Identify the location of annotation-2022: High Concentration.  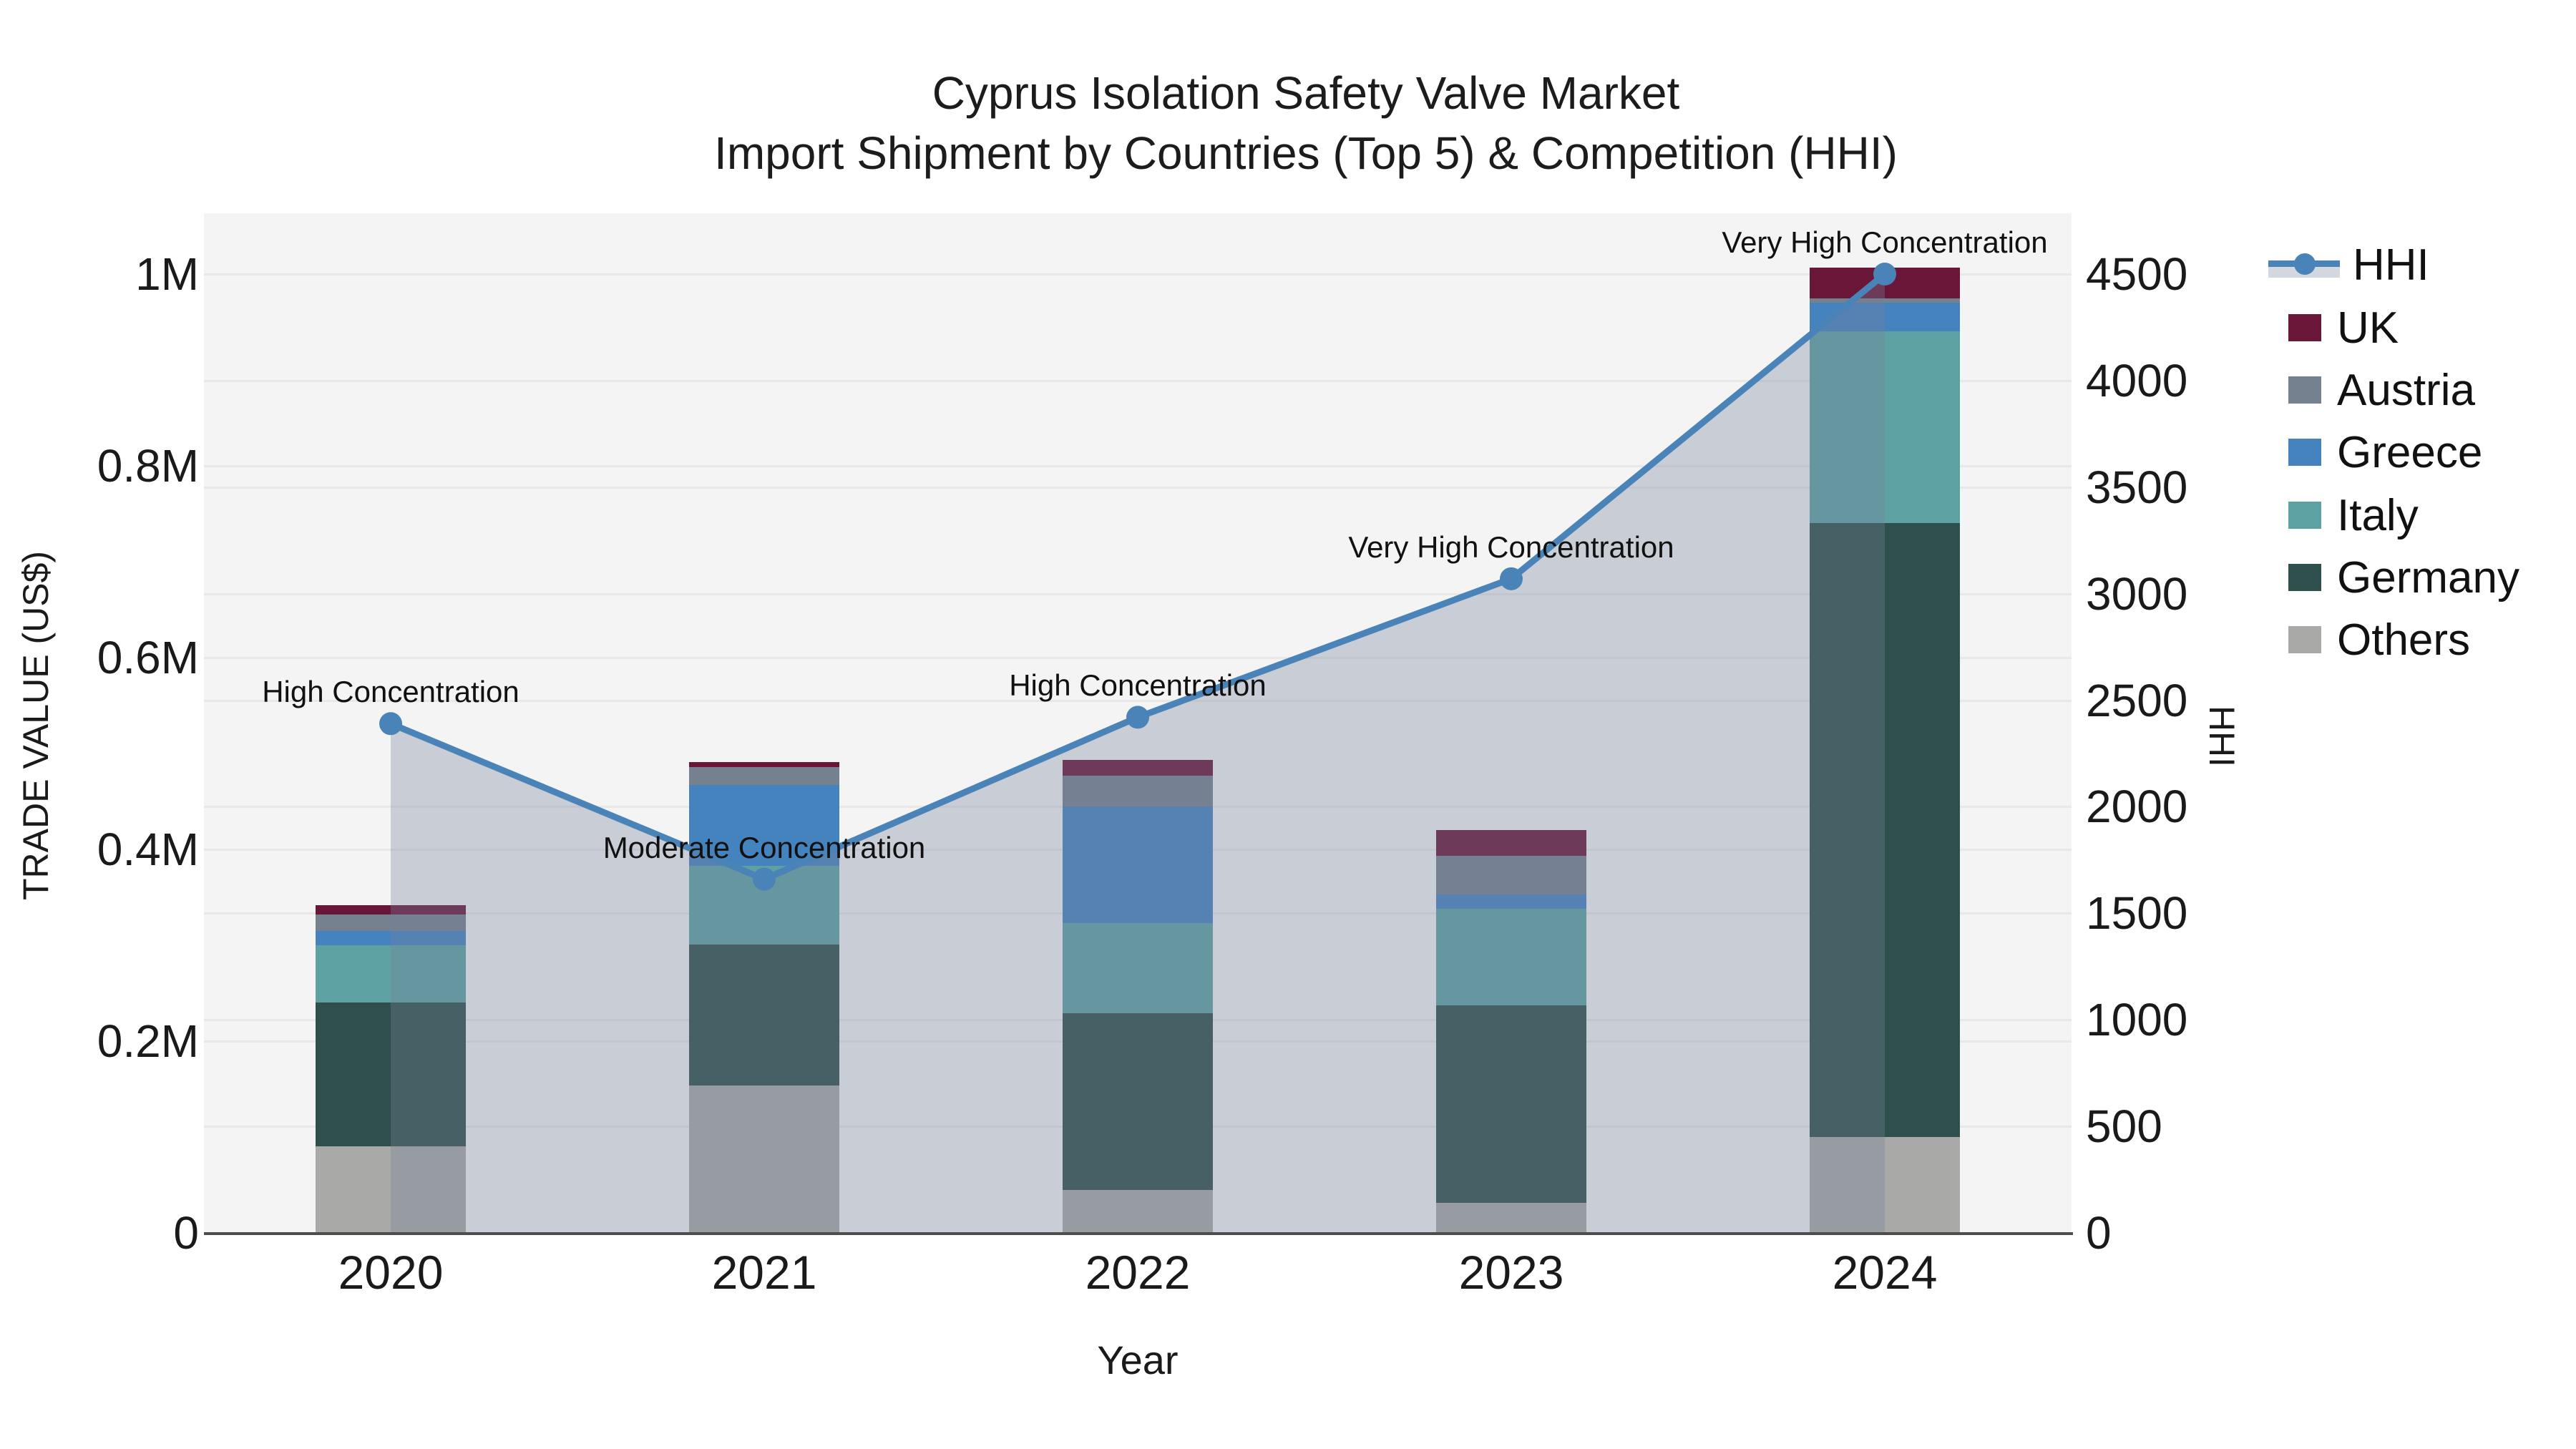
(1138, 685).